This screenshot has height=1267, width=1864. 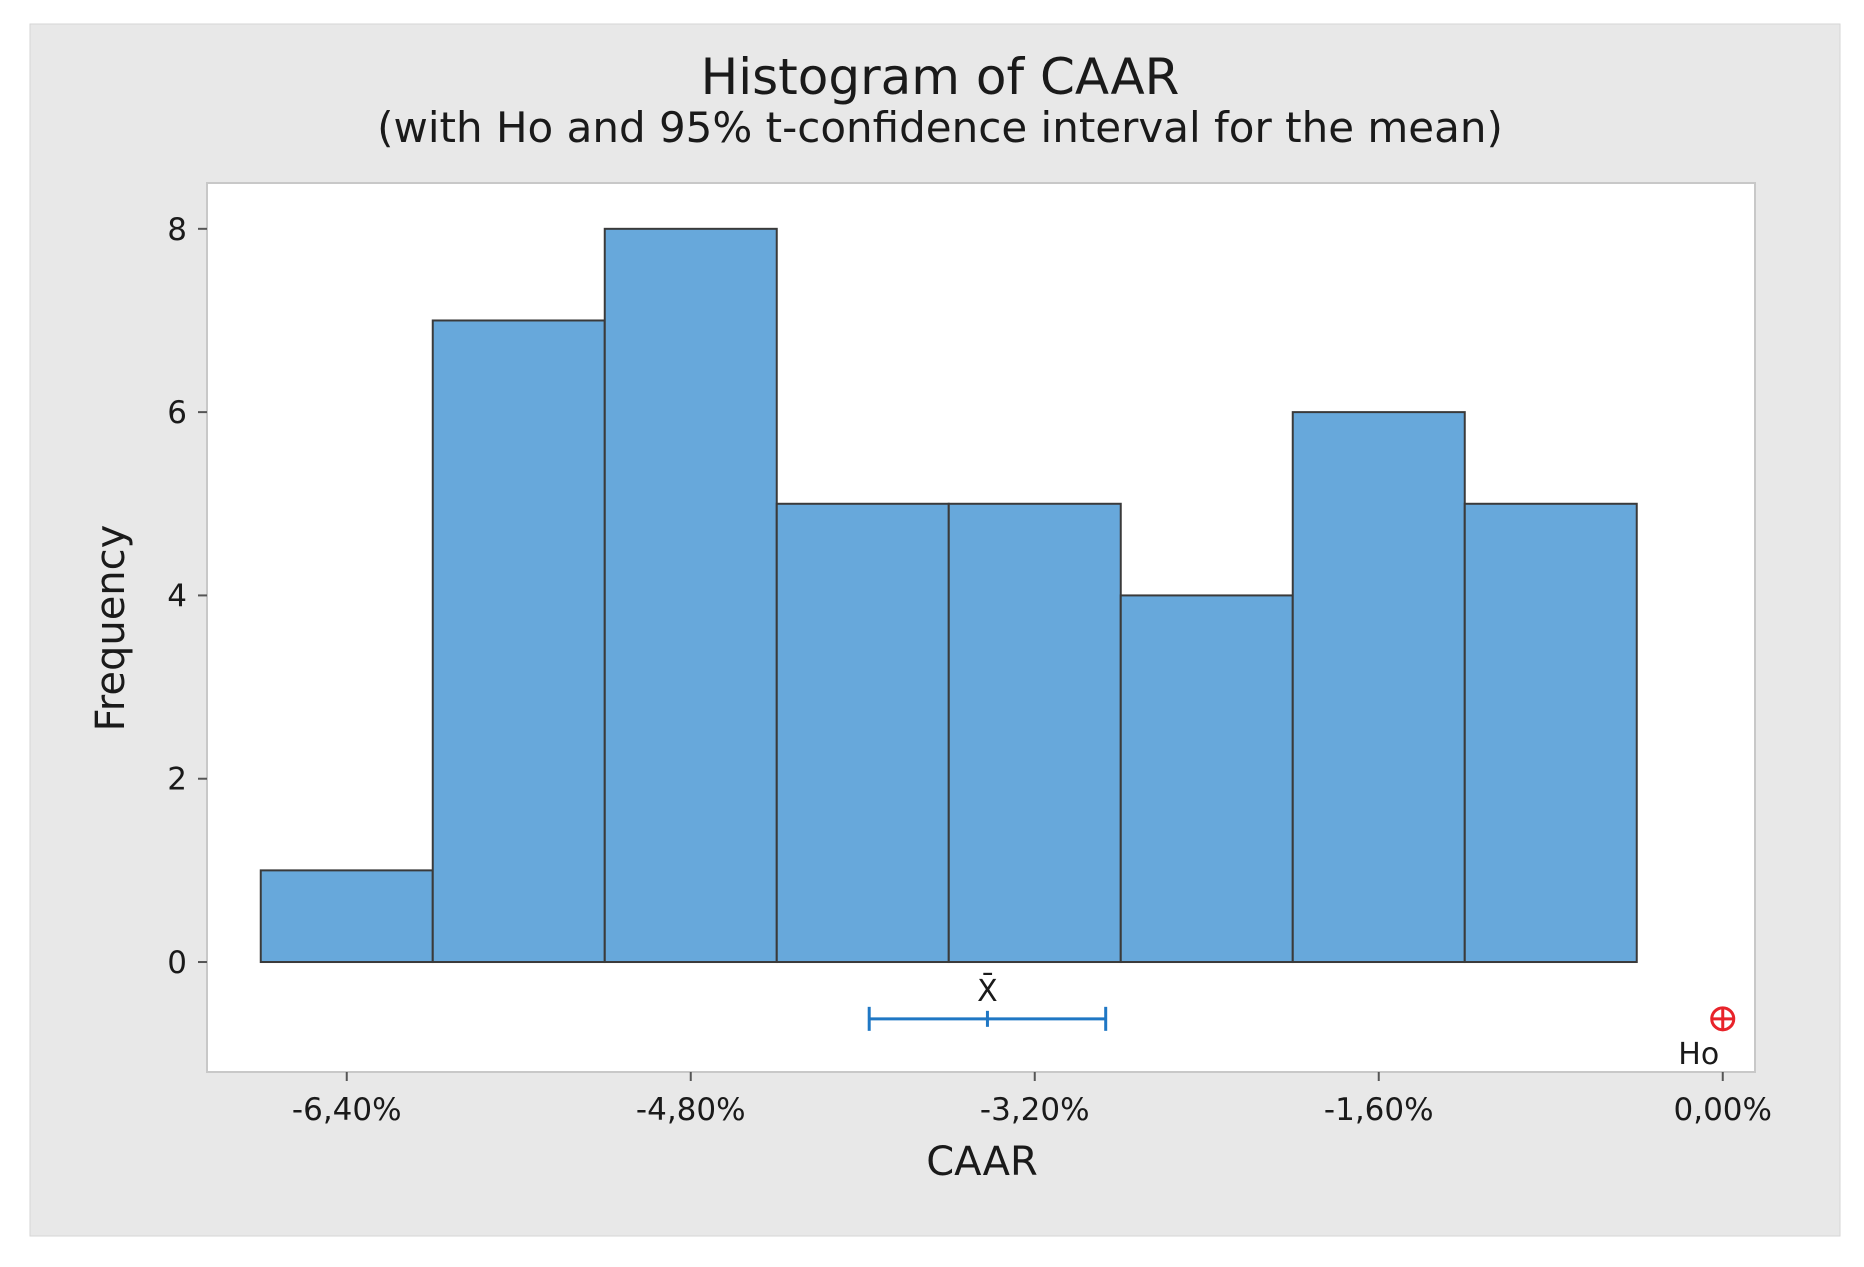 What do you see at coordinates (347, 1110) in the screenshot?
I see `x-tick-label: -6,40%` at bounding box center [347, 1110].